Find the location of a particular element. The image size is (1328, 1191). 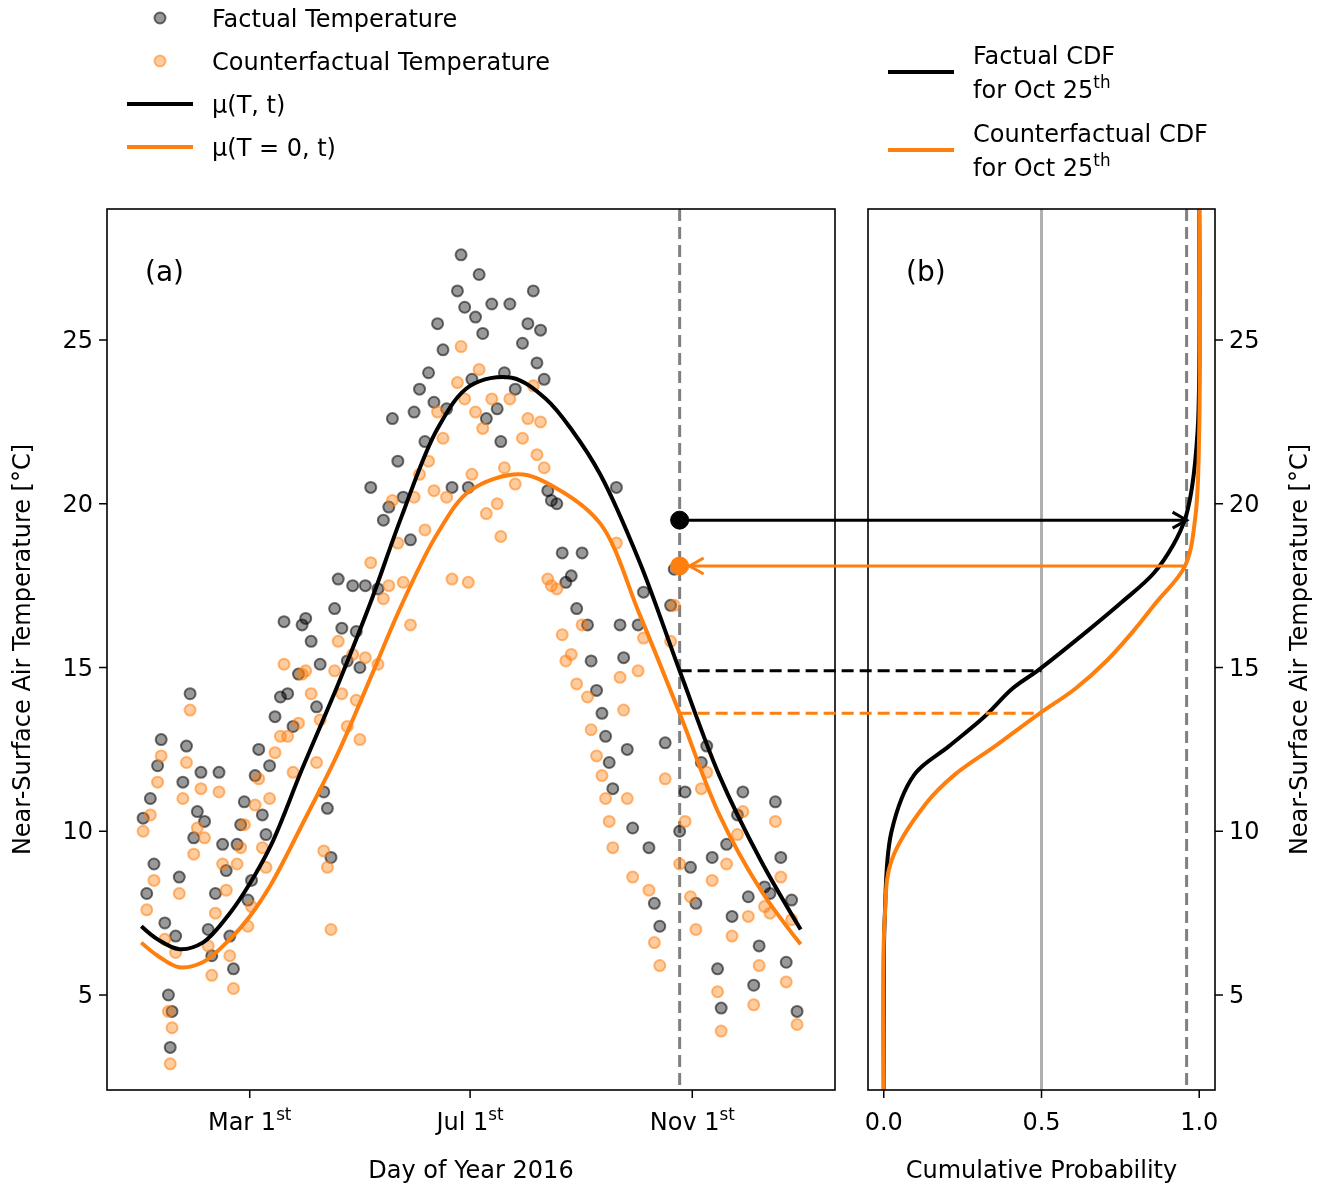

y2-tick-label: 15 is located at coordinates (1244, 667).